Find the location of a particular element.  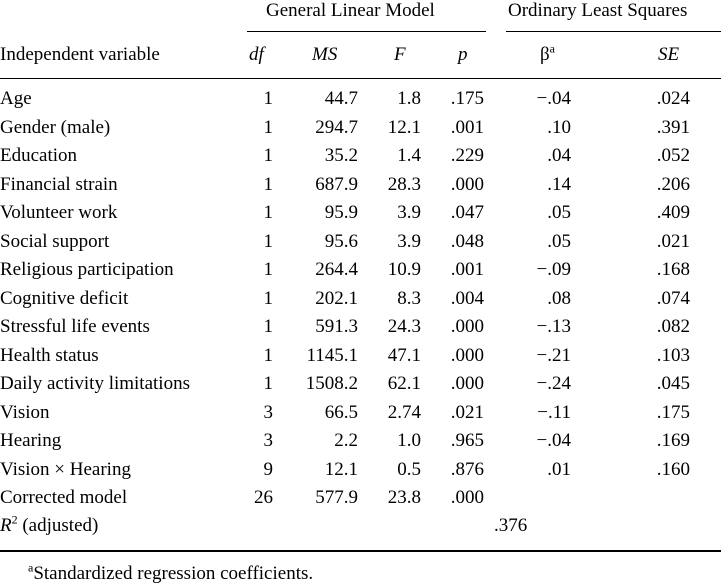

cell-p: .004 is located at coordinates (467, 298).